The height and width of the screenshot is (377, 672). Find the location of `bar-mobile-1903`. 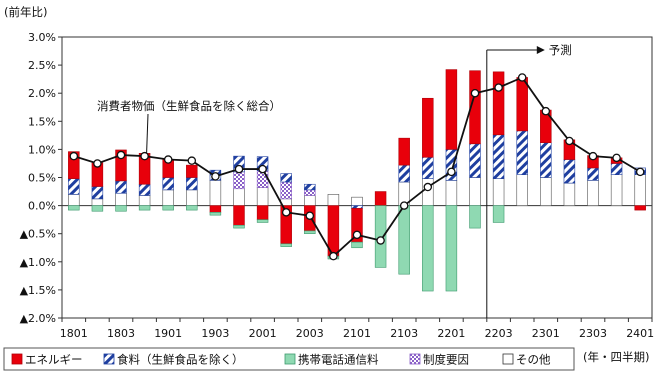

bar-mobile-1903 is located at coordinates (215, 214).